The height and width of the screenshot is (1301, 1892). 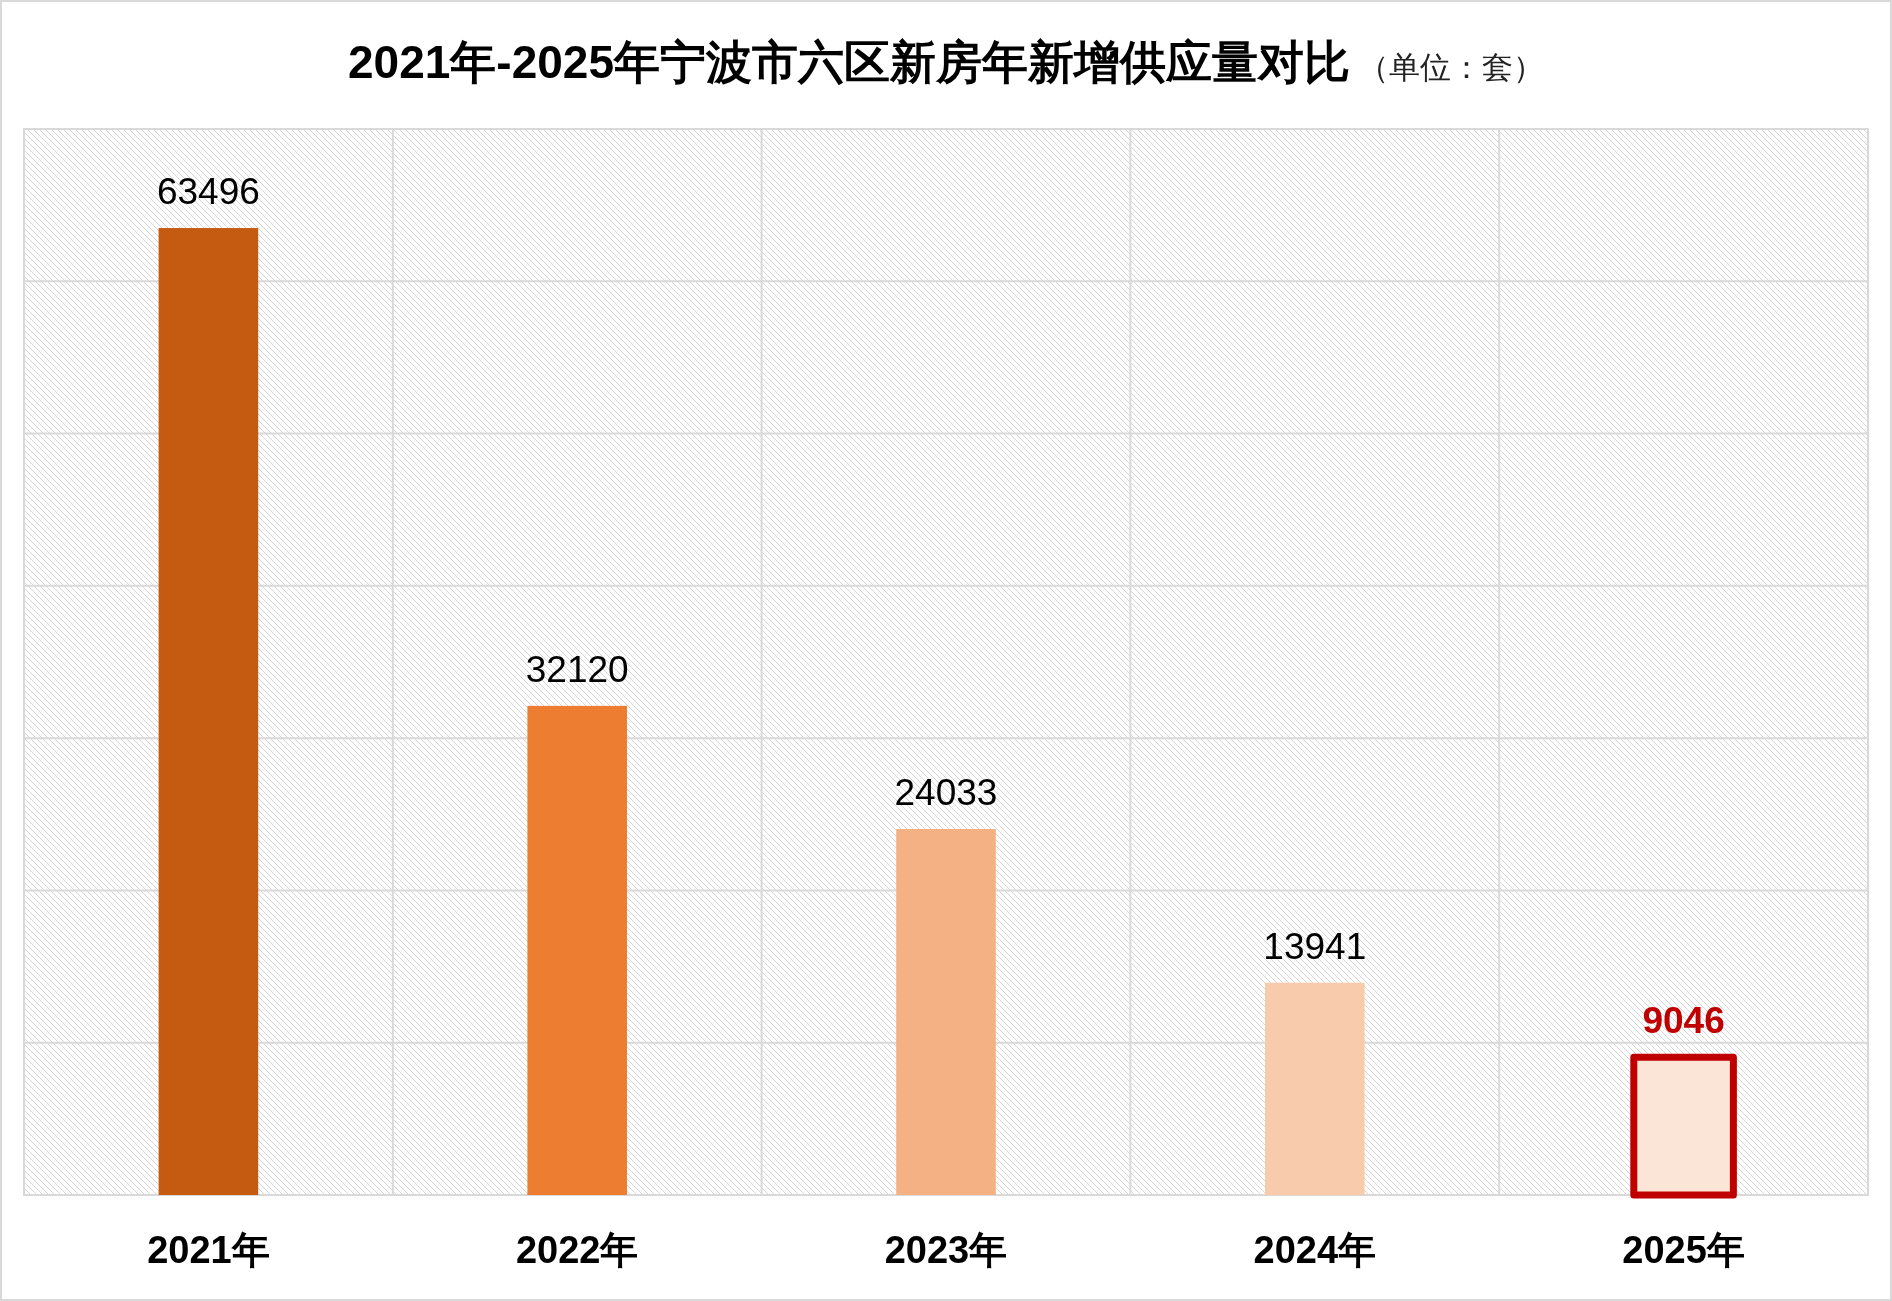 I want to click on x-tick-label: 2022年, so click(x=577, y=1250).